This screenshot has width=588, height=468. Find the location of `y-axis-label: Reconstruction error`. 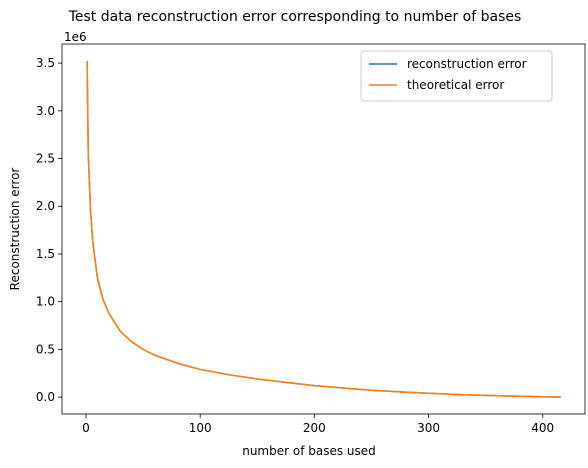

y-axis-label: Reconstruction error is located at coordinates (15, 229).